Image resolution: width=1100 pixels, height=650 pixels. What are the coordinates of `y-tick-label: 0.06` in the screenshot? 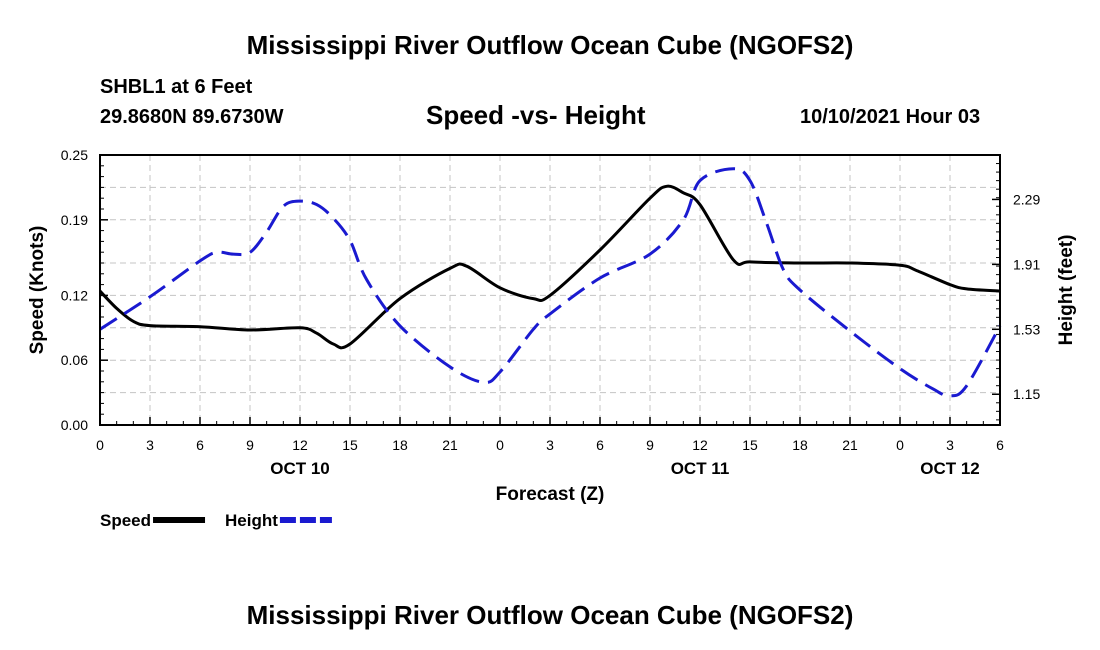 It's located at (74, 360).